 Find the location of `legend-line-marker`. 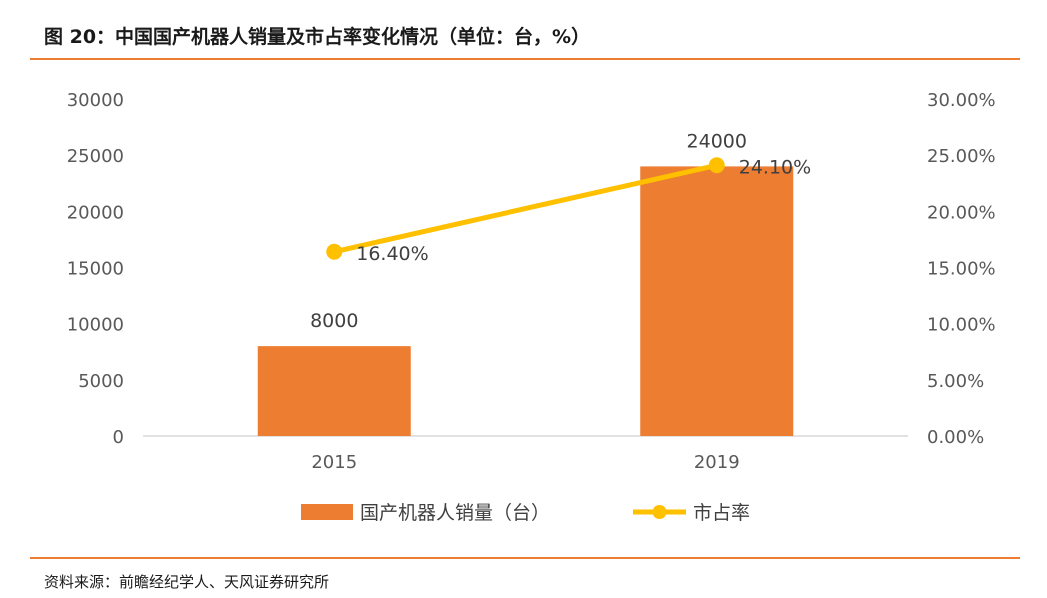

legend-line-marker is located at coordinates (659, 512).